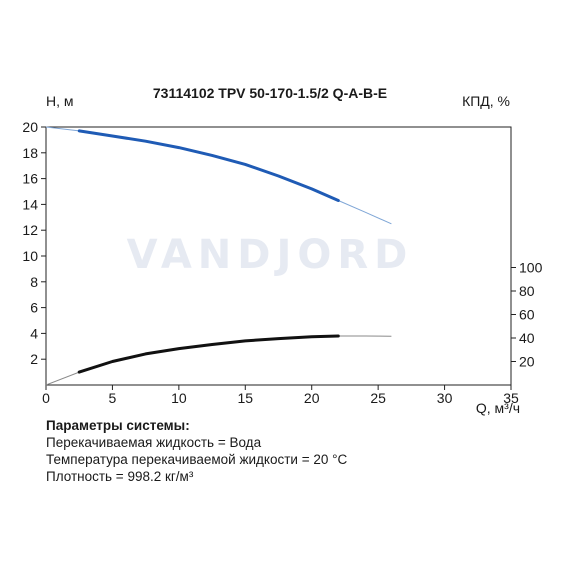 Image resolution: width=570 pixels, height=570 pixels. I want to click on y-left-tick-label: 2, so click(34, 359).